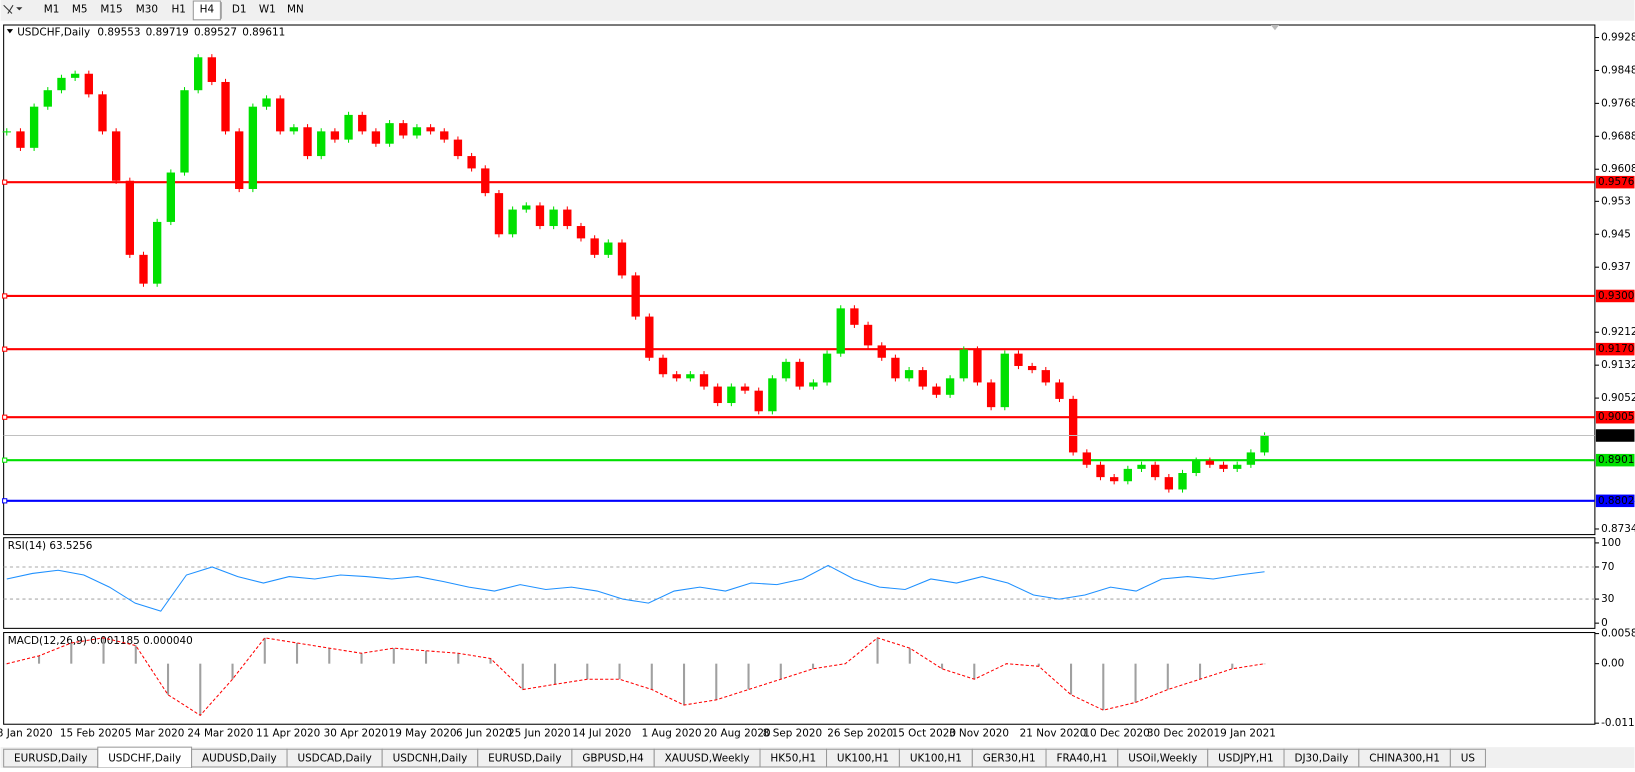  I want to click on timeframe-button: H1, so click(178, 9).